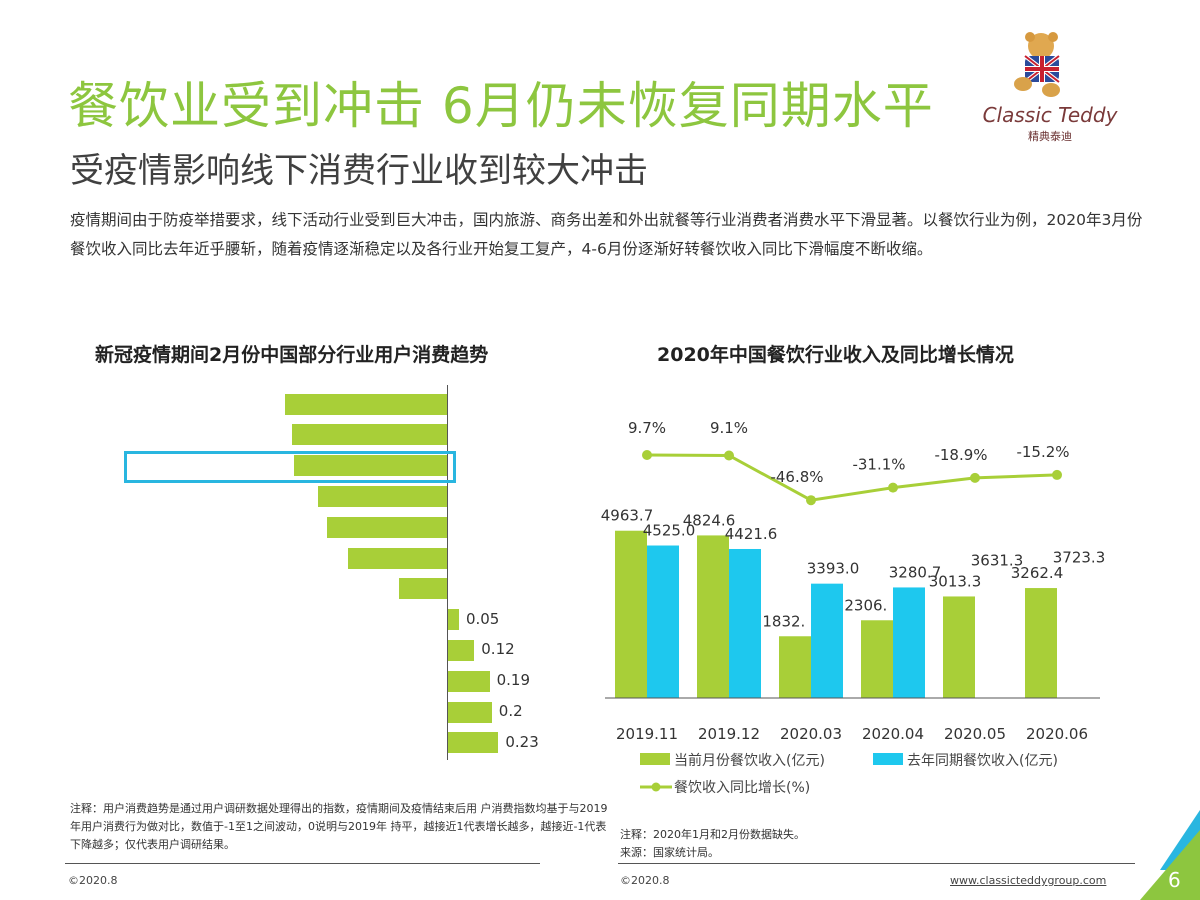 Image resolution: width=1200 pixels, height=900 pixels. I want to click on growth-line, so click(852, 477).